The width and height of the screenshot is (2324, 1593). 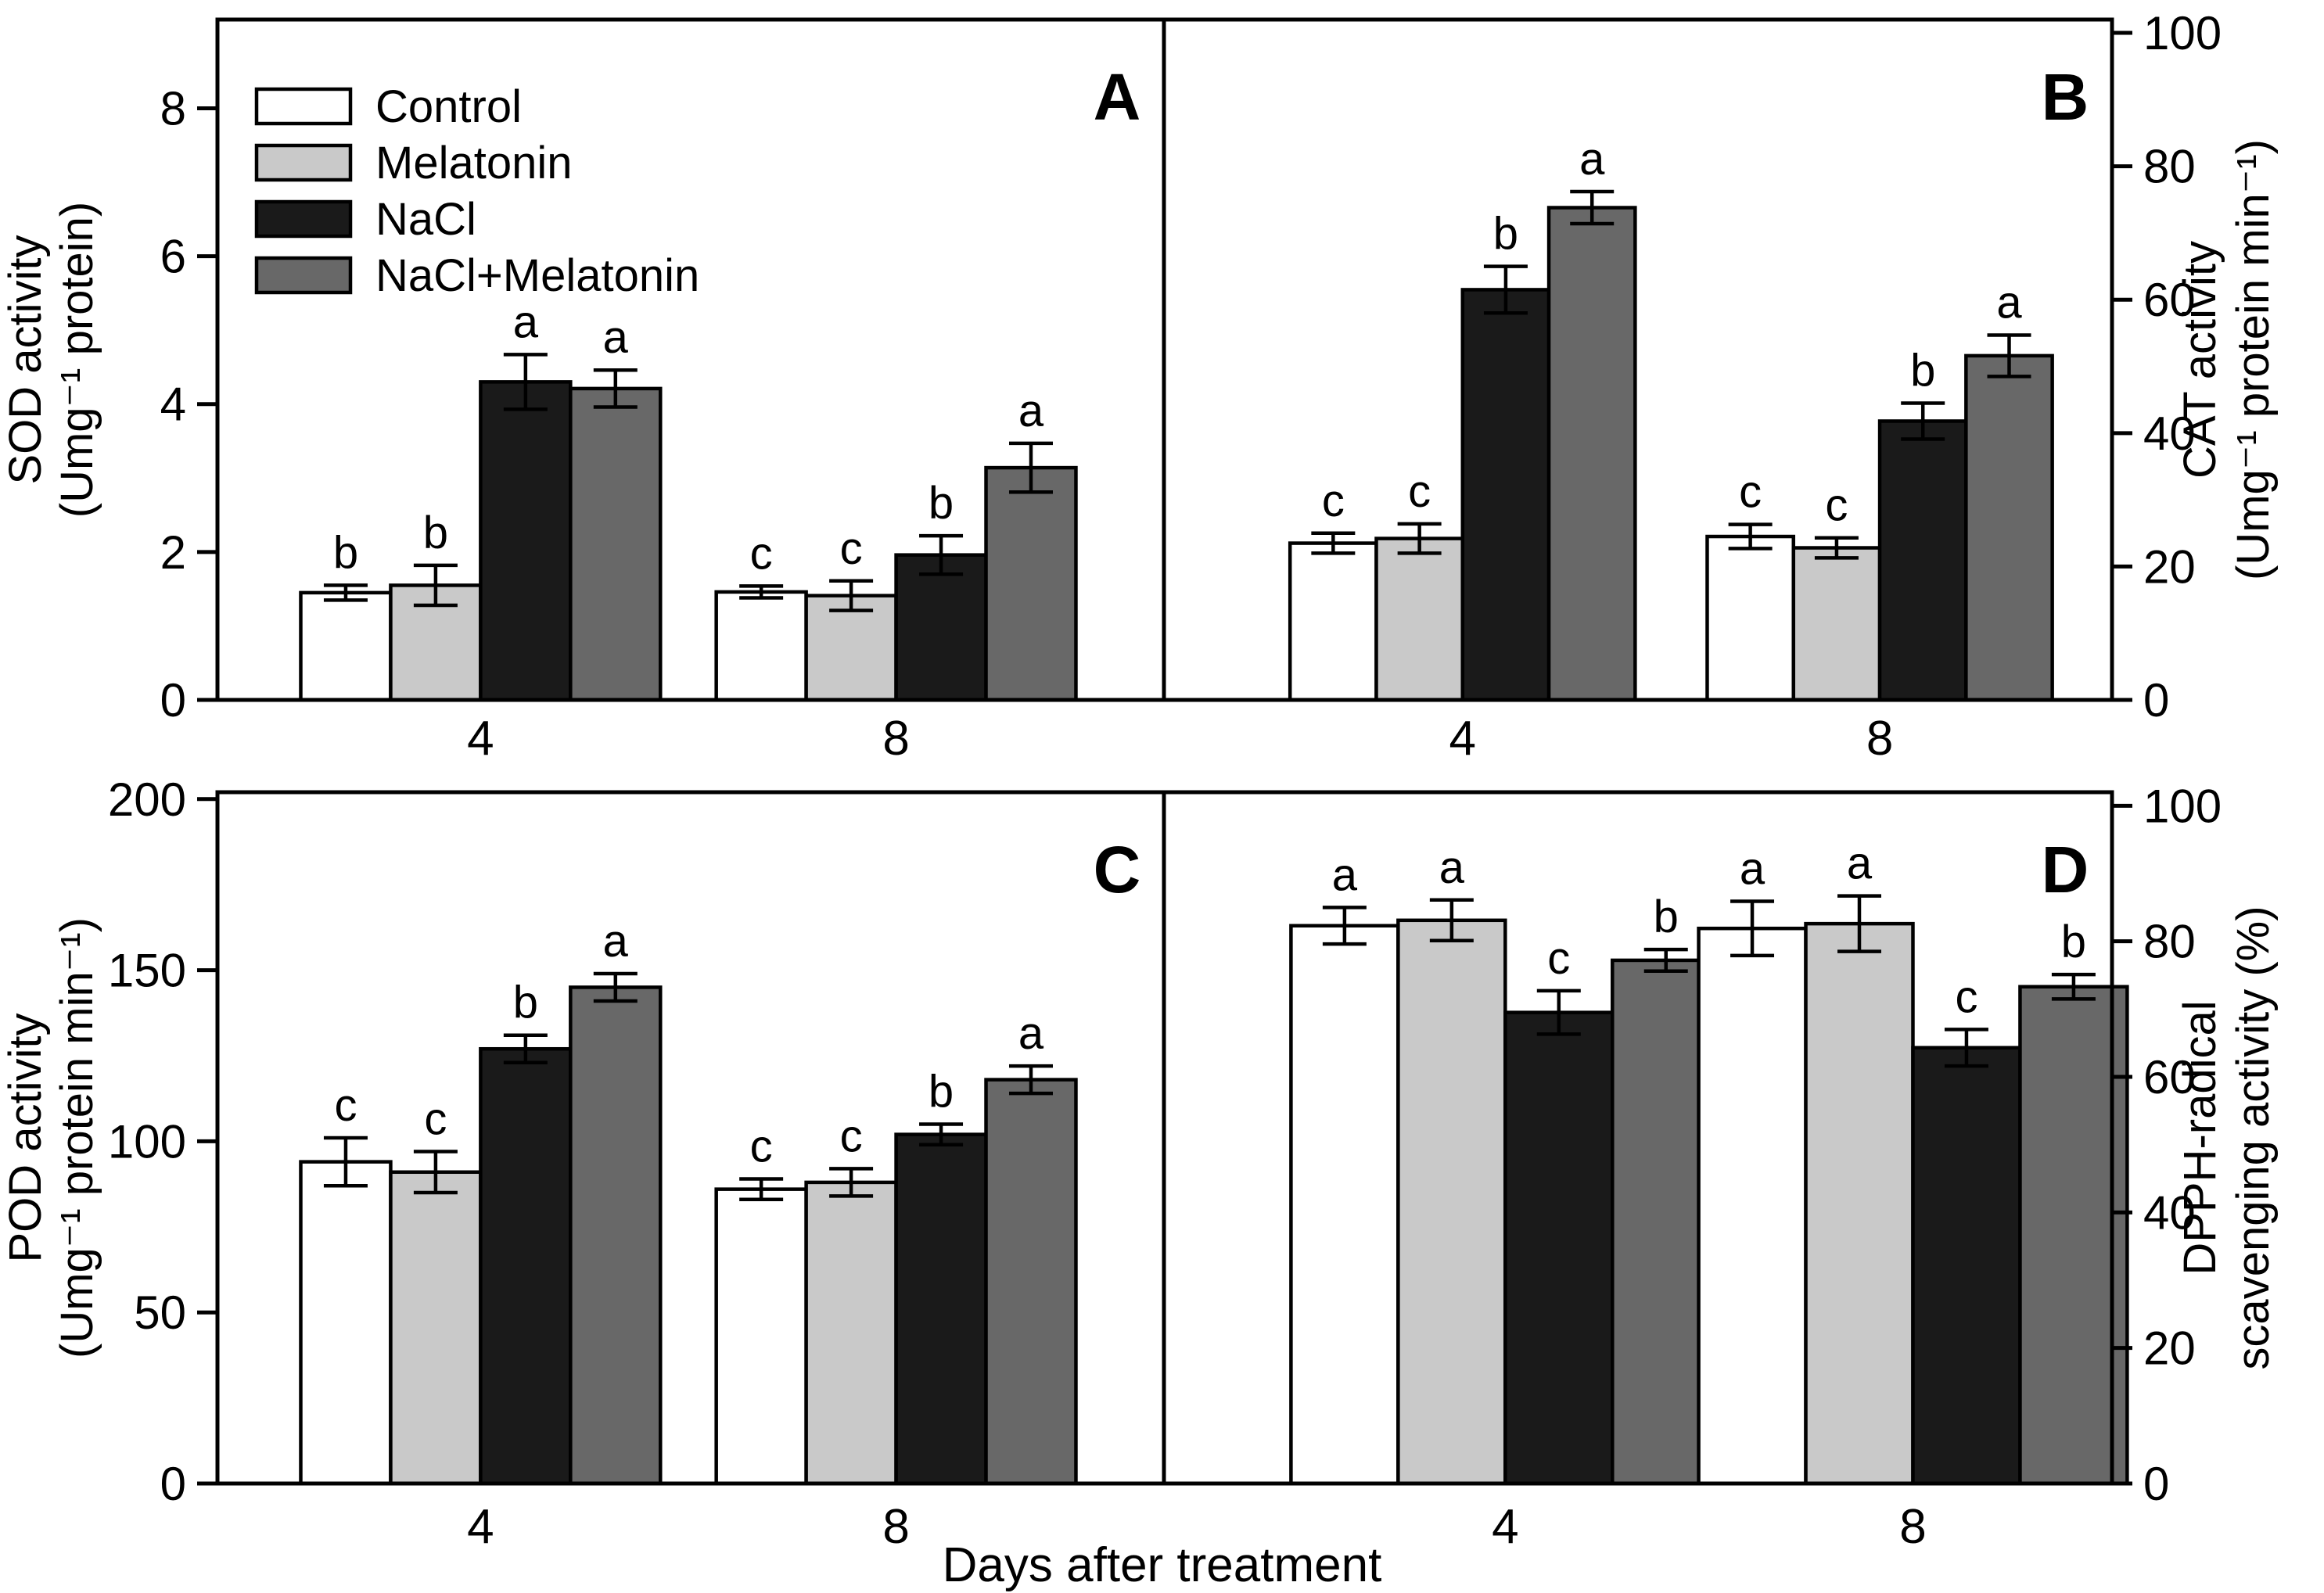 What do you see at coordinates (941, 1091) in the screenshot?
I see `sig-letter-C-nacl-day8: b` at bounding box center [941, 1091].